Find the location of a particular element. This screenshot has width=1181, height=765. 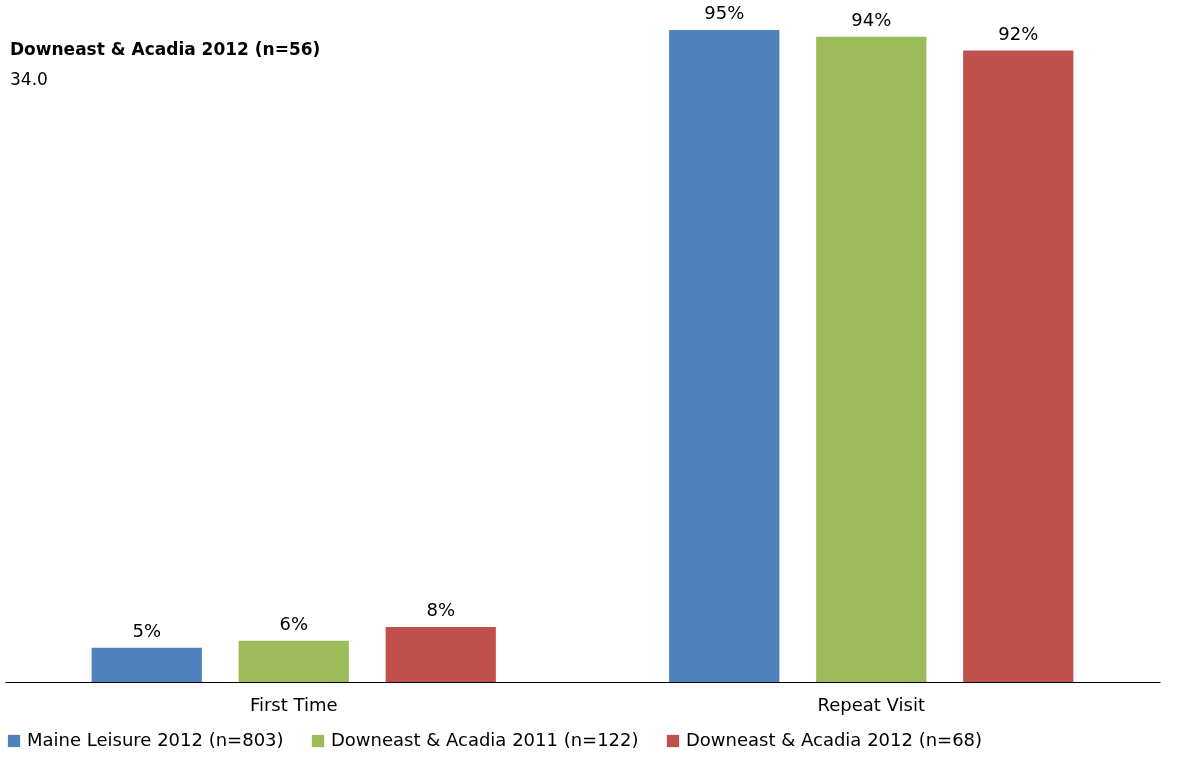

x-tick-label: Repeat Visit is located at coordinates (871, 704).